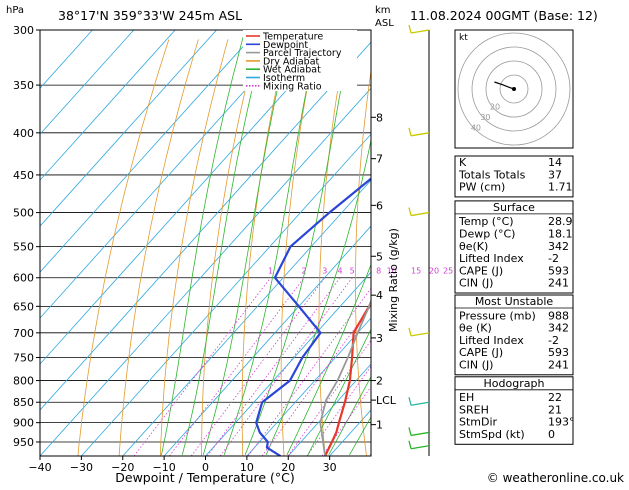  What do you see at coordinates (270, 271) in the screenshot?
I see `mixing-ratio-value: 1` at bounding box center [270, 271].